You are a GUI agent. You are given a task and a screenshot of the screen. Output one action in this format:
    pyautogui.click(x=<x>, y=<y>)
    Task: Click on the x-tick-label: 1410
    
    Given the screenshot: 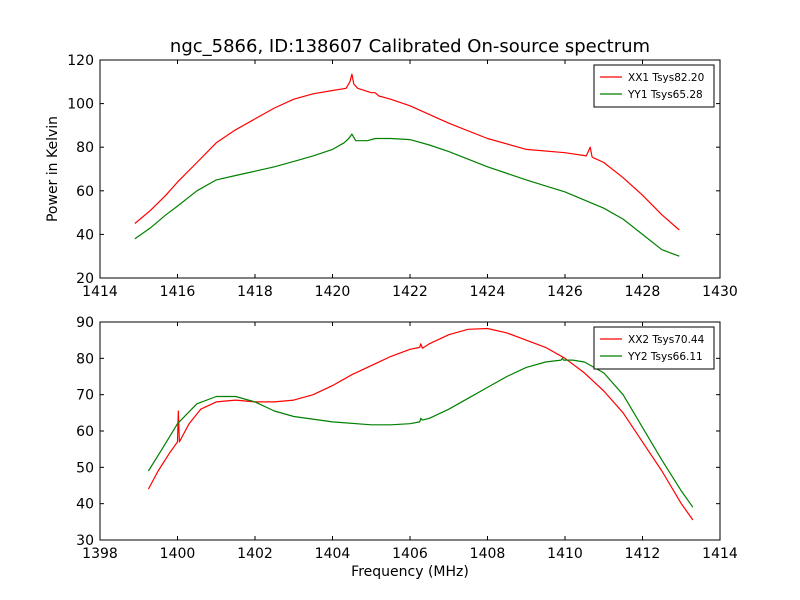 What is the action you would take?
    pyautogui.click(x=565, y=554)
    